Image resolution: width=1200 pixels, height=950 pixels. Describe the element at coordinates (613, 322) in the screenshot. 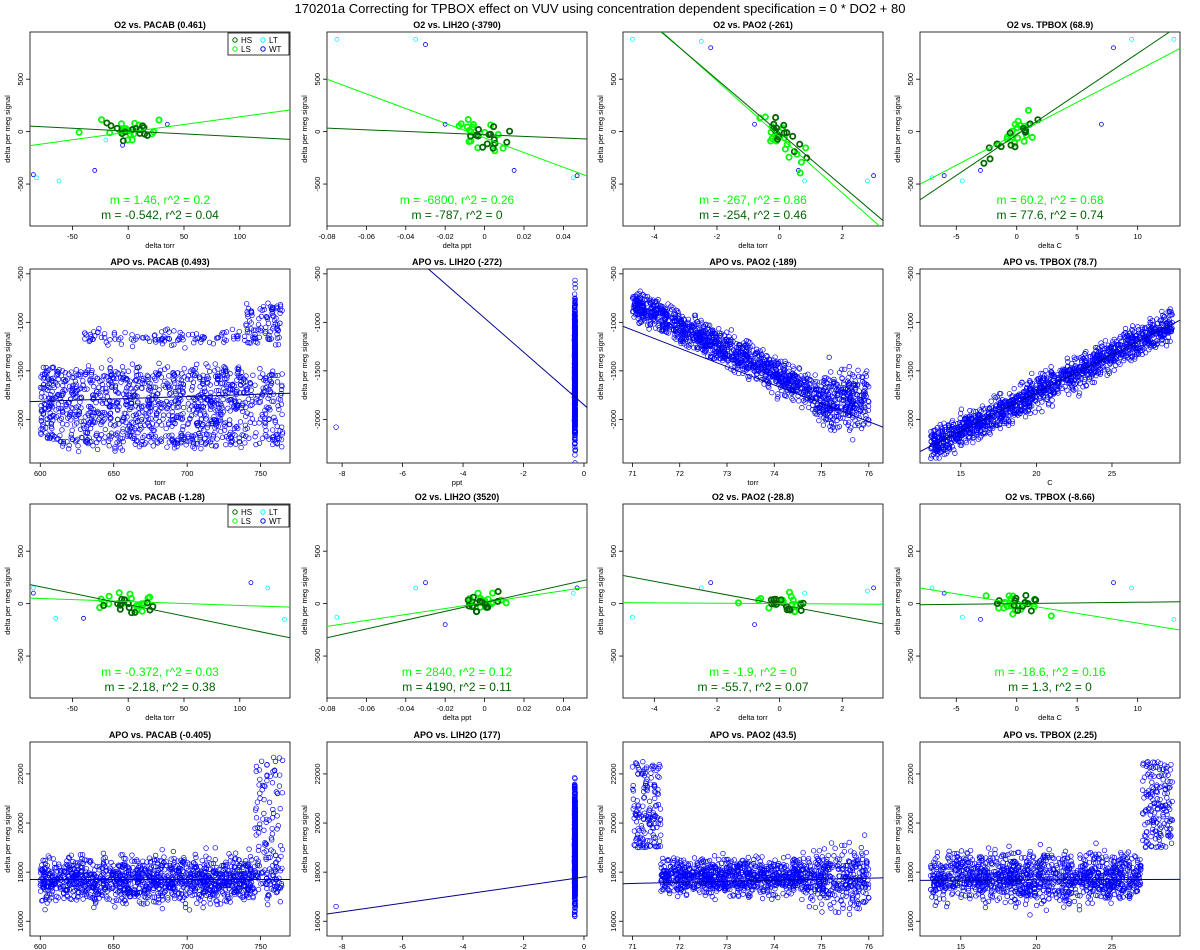

I see `y-tick-label: -1000` at that location.